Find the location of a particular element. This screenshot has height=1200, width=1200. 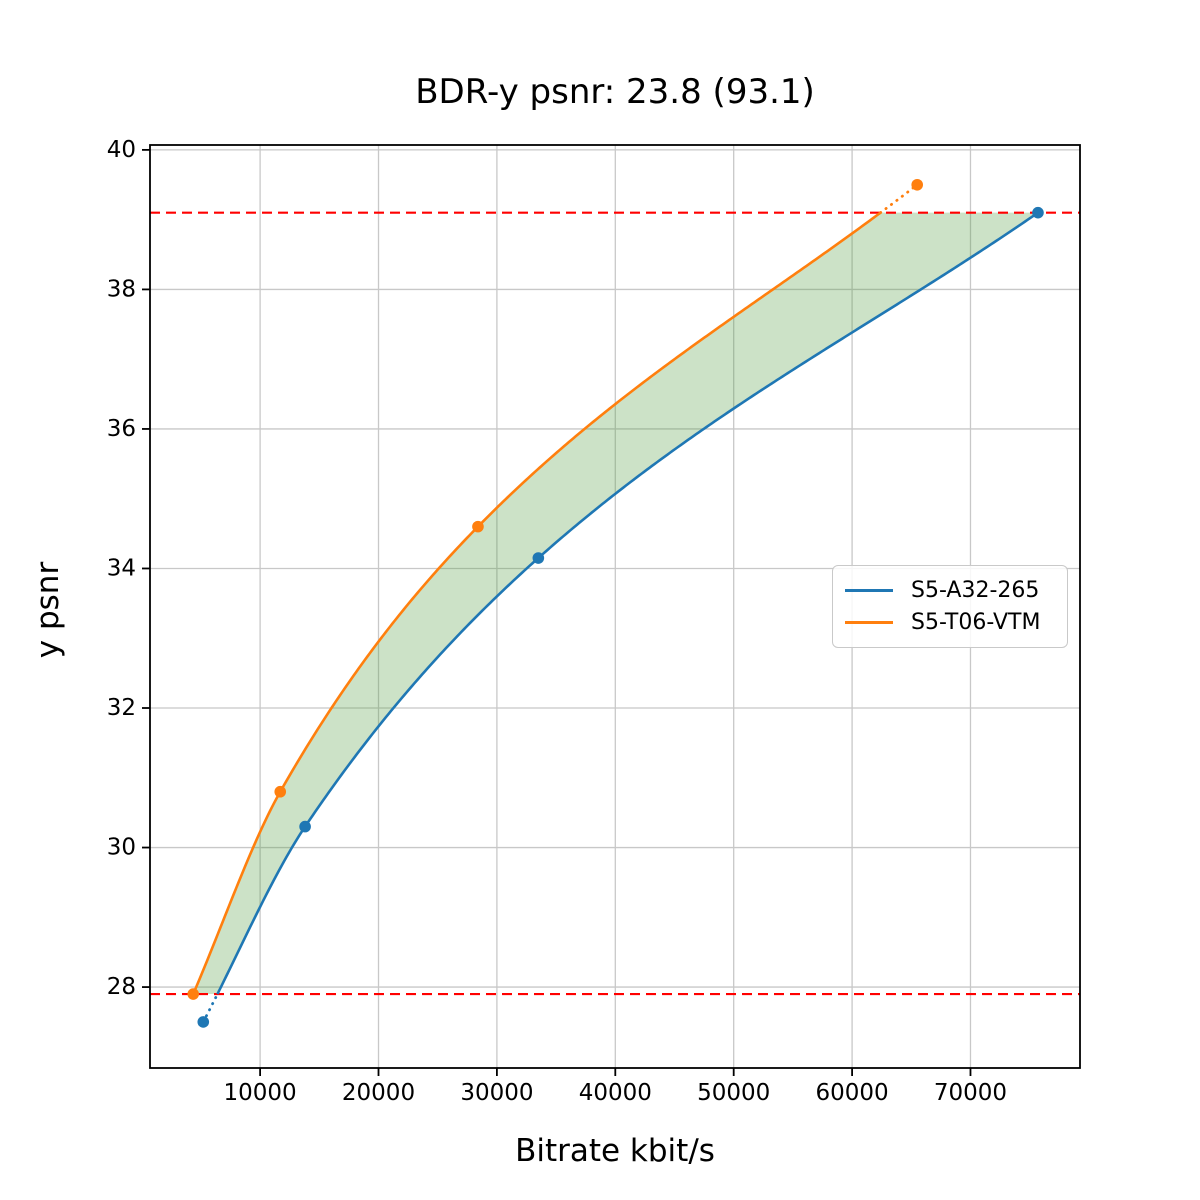

legend-item: S5-A32-265 is located at coordinates (950, 591).